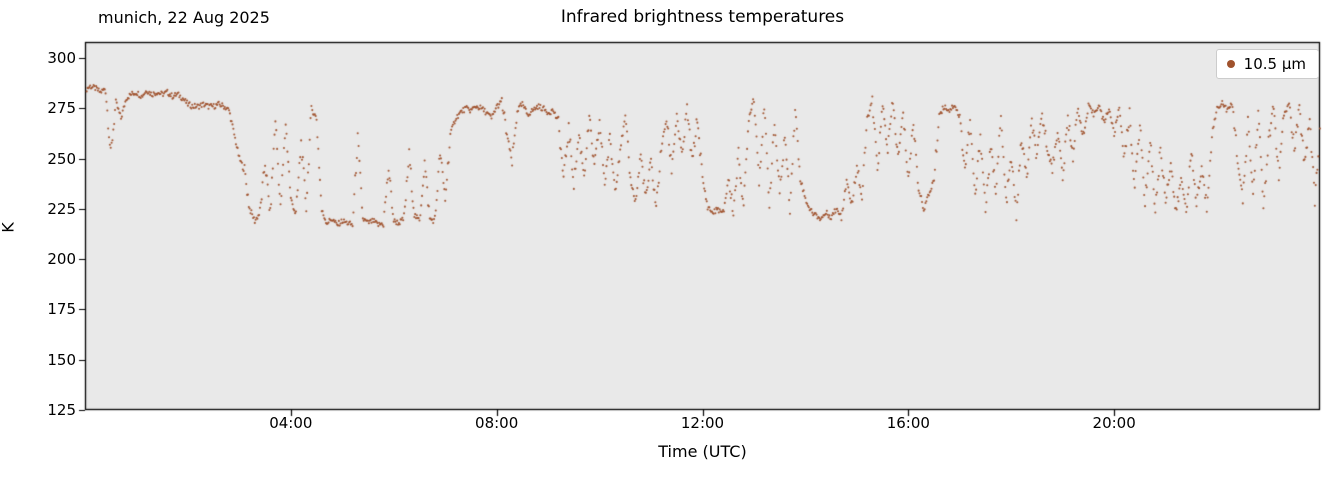 The image size is (1335, 478). What do you see at coordinates (1230, 64) in the screenshot?
I see `legend-dot-icon` at bounding box center [1230, 64].